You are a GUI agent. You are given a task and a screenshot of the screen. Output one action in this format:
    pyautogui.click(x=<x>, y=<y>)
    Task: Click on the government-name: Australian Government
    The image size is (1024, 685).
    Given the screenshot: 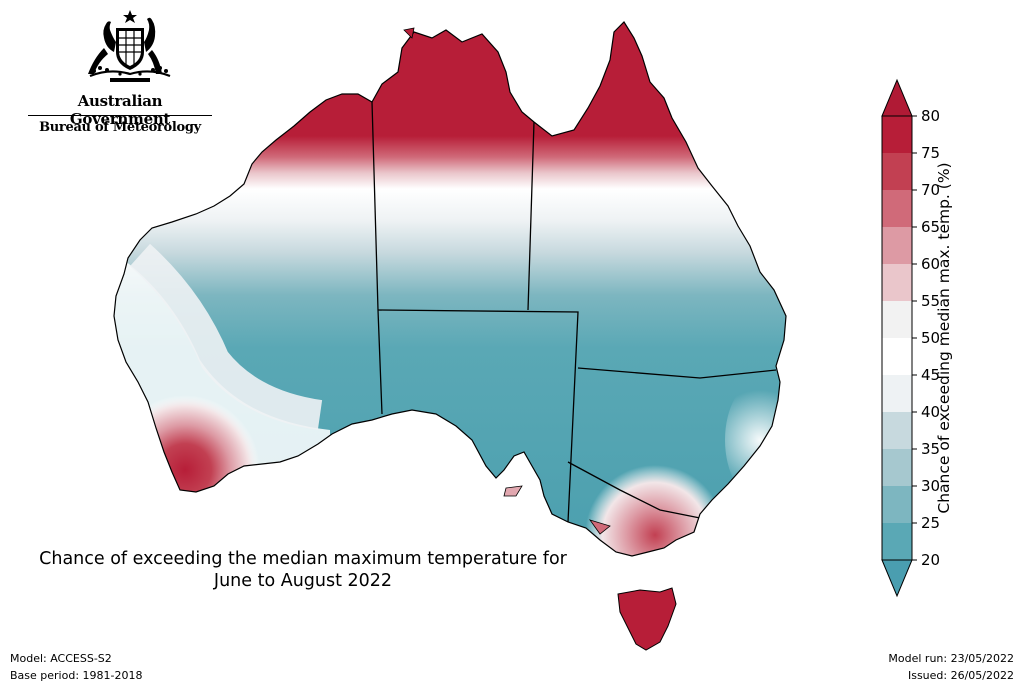 What is the action you would take?
    pyautogui.click(x=120, y=110)
    